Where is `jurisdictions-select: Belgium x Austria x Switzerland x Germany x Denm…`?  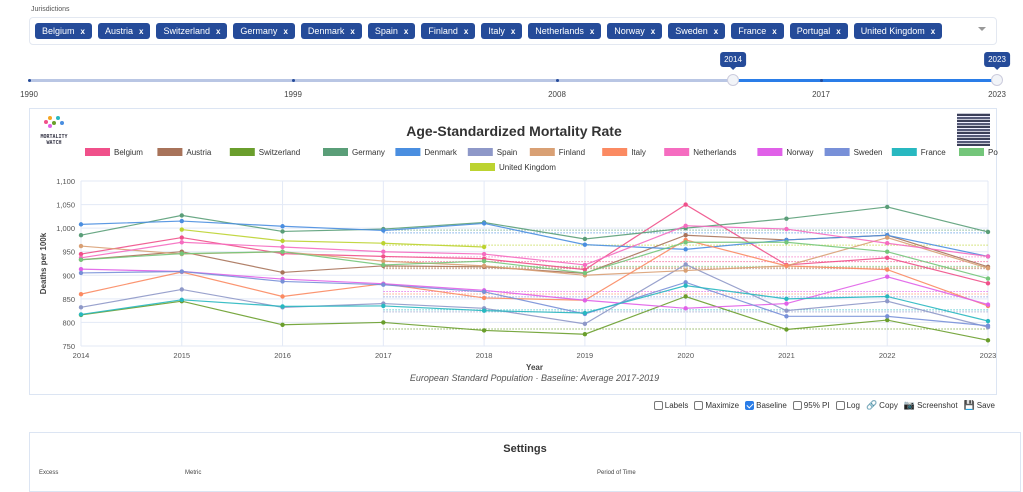 jurisdictions-select: Belgium x Austria x Switzerland x Germany x Denm… is located at coordinates (513, 31).